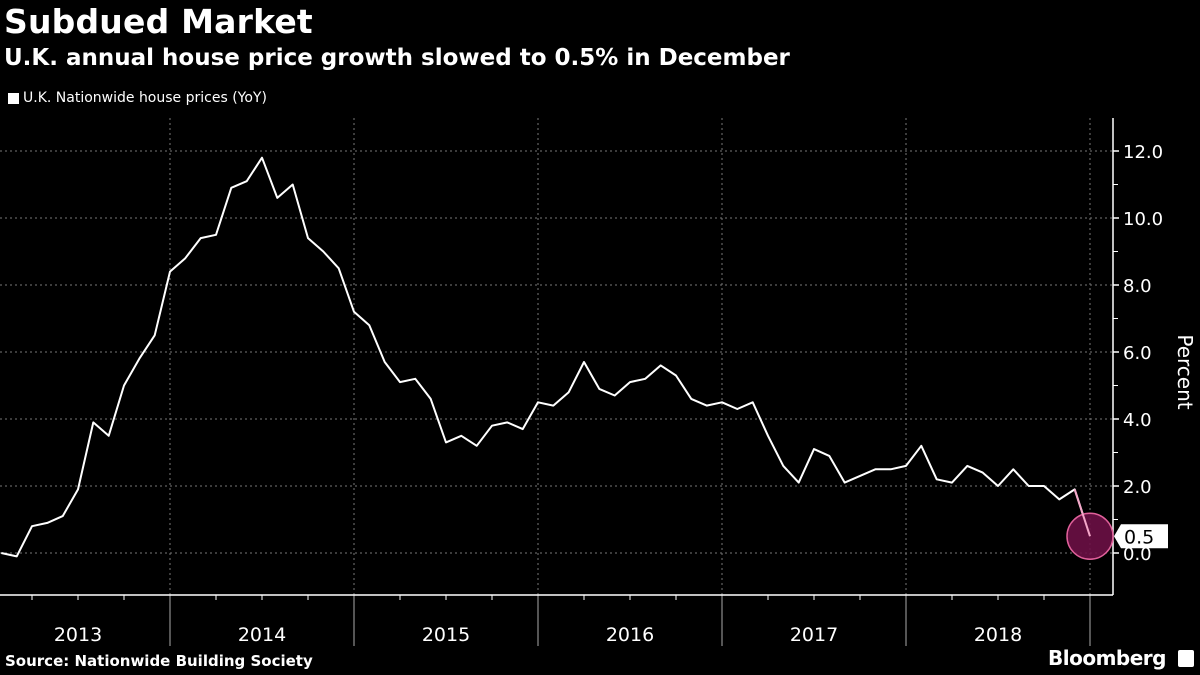 Image resolution: width=1200 pixels, height=675 pixels. I want to click on value-callout-box, so click(1141, 536).